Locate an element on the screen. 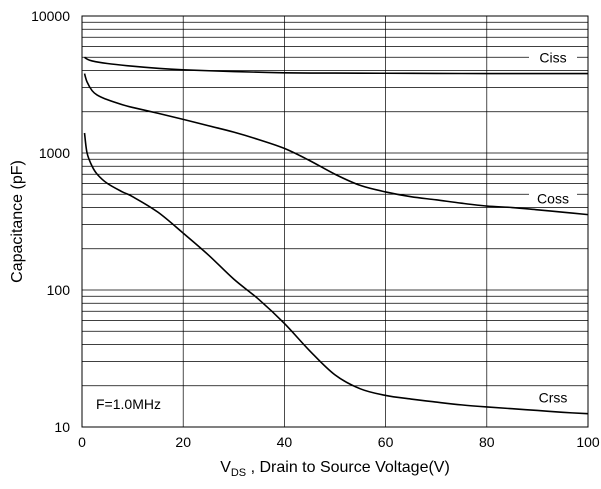 The height and width of the screenshot is (489, 601). series-label-ciss: Ciss is located at coordinates (552, 58).